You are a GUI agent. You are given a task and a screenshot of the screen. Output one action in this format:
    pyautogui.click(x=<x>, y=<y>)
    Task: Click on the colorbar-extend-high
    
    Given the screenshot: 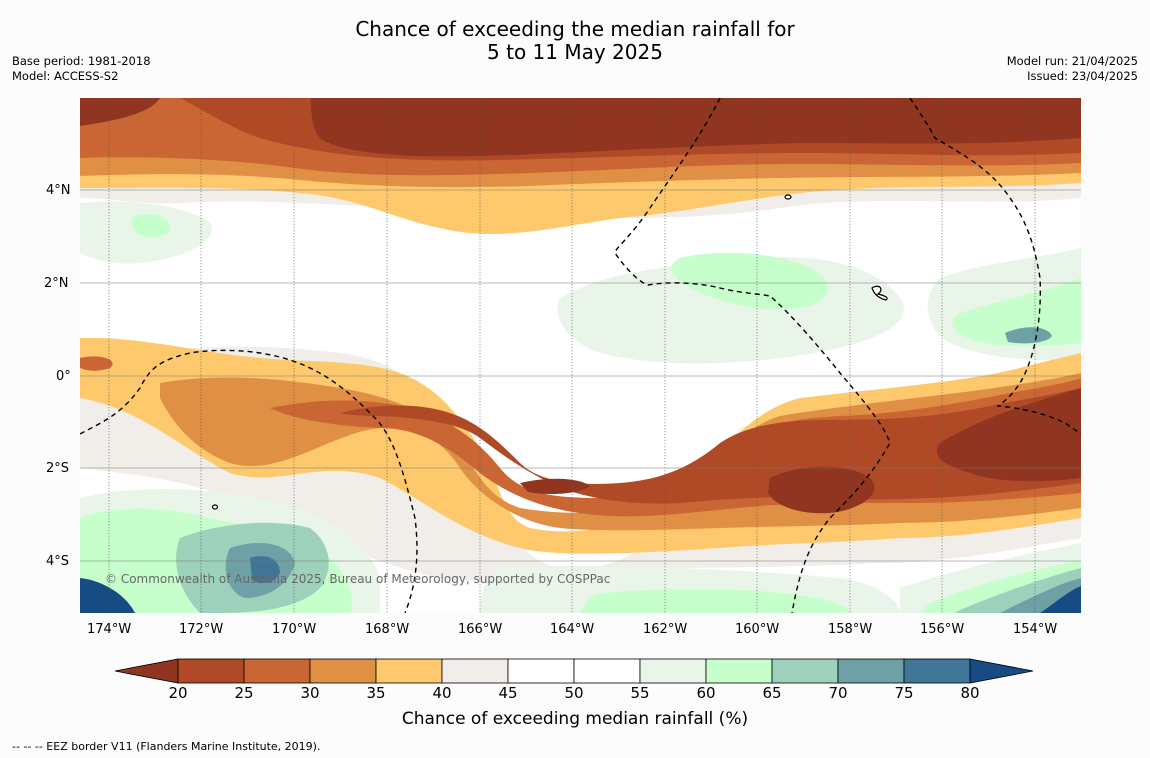 What is the action you would take?
    pyautogui.click(x=1001, y=671)
    